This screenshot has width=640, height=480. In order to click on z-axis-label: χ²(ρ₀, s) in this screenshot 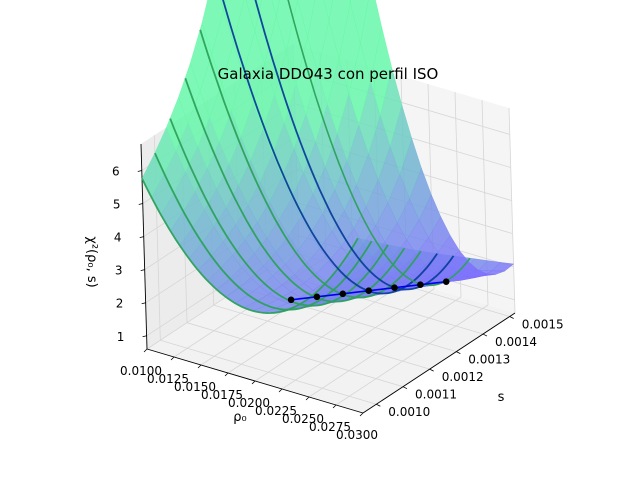, I will do `click(91, 261)`.